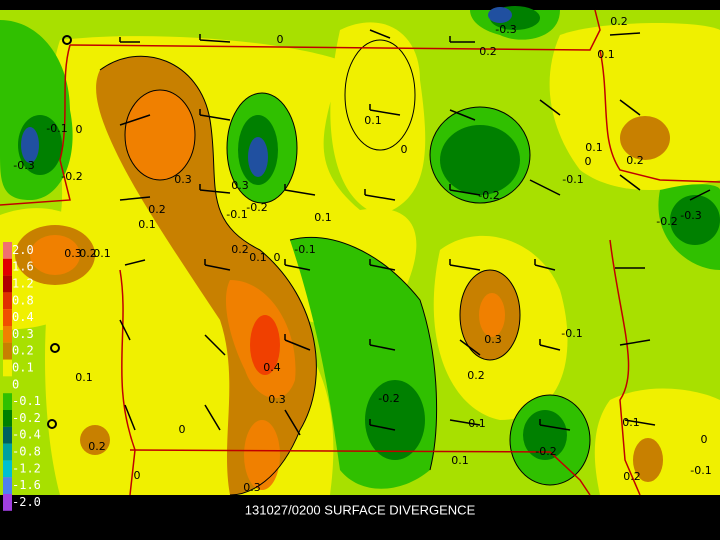 This screenshot has height=540, width=720. Describe the element at coordinates (26, 401) in the screenshot. I see `legend-label: -0.1` at that location.